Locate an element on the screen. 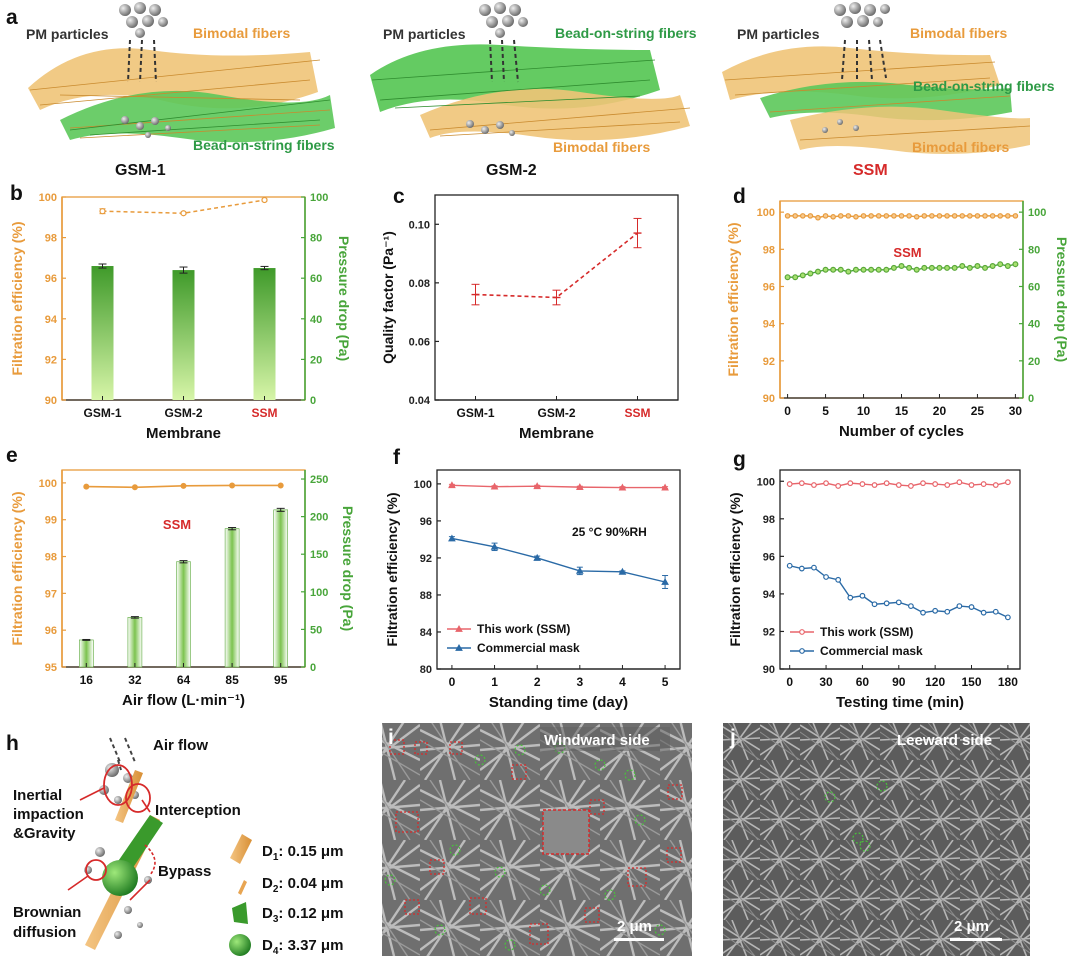  right-y-tick-label: 150 is located at coordinates (319, 555).